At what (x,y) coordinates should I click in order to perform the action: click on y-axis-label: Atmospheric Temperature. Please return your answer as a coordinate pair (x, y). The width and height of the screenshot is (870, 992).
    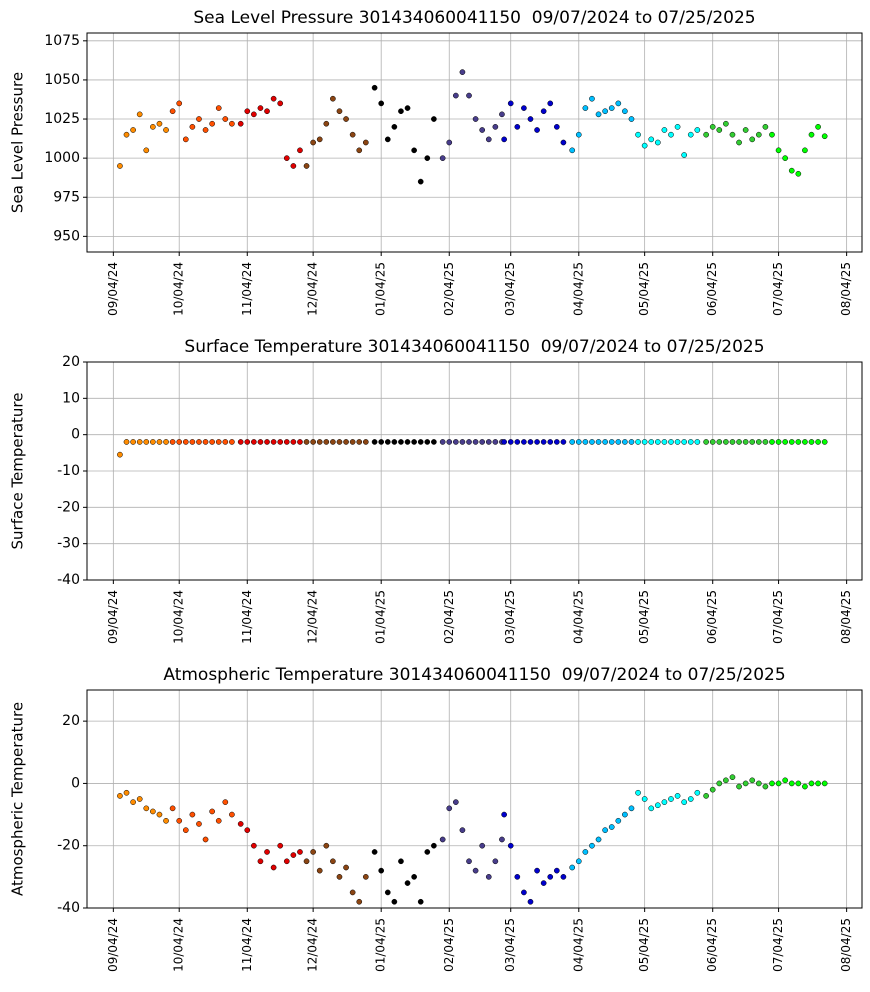
    Looking at the image, I should click on (18, 799).